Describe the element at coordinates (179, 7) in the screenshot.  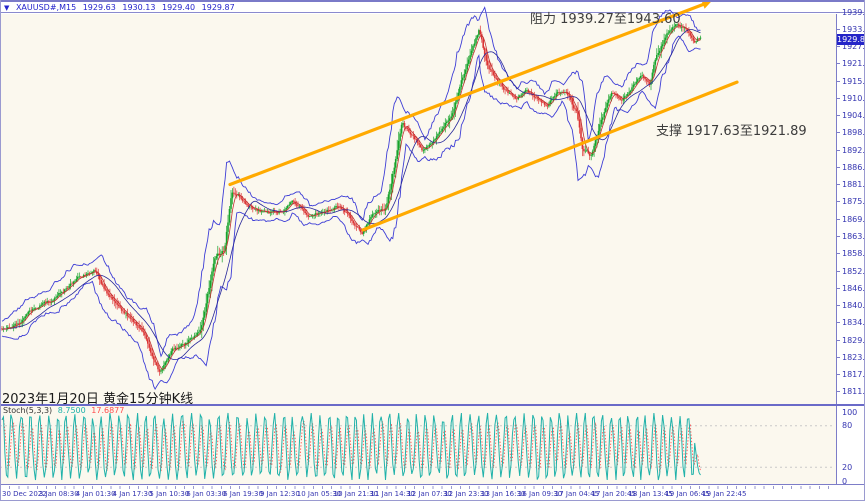
I see `quote-low: 1929.40` at that location.